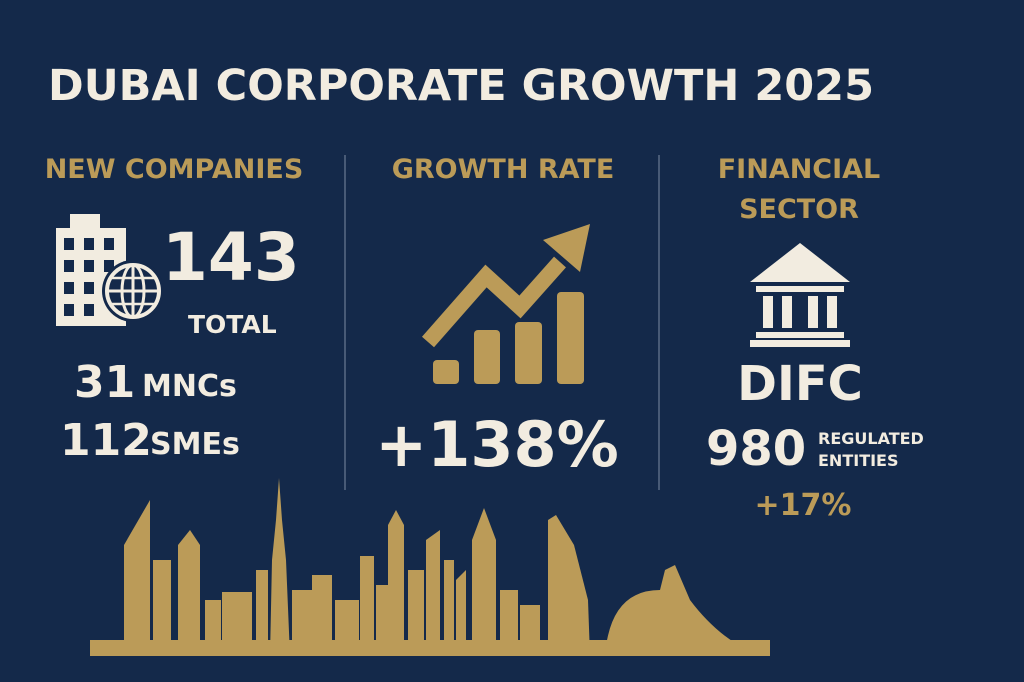  What do you see at coordinates (106, 440) in the screenshot?
I see `breakdown-value: 112` at bounding box center [106, 440].